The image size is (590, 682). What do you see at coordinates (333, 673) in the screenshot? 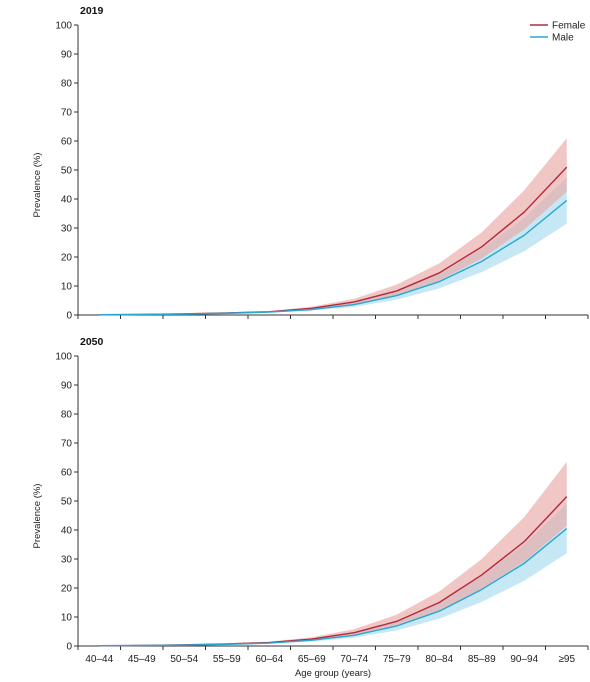
I see `x-axis-title: Age group (years)` at bounding box center [333, 673].